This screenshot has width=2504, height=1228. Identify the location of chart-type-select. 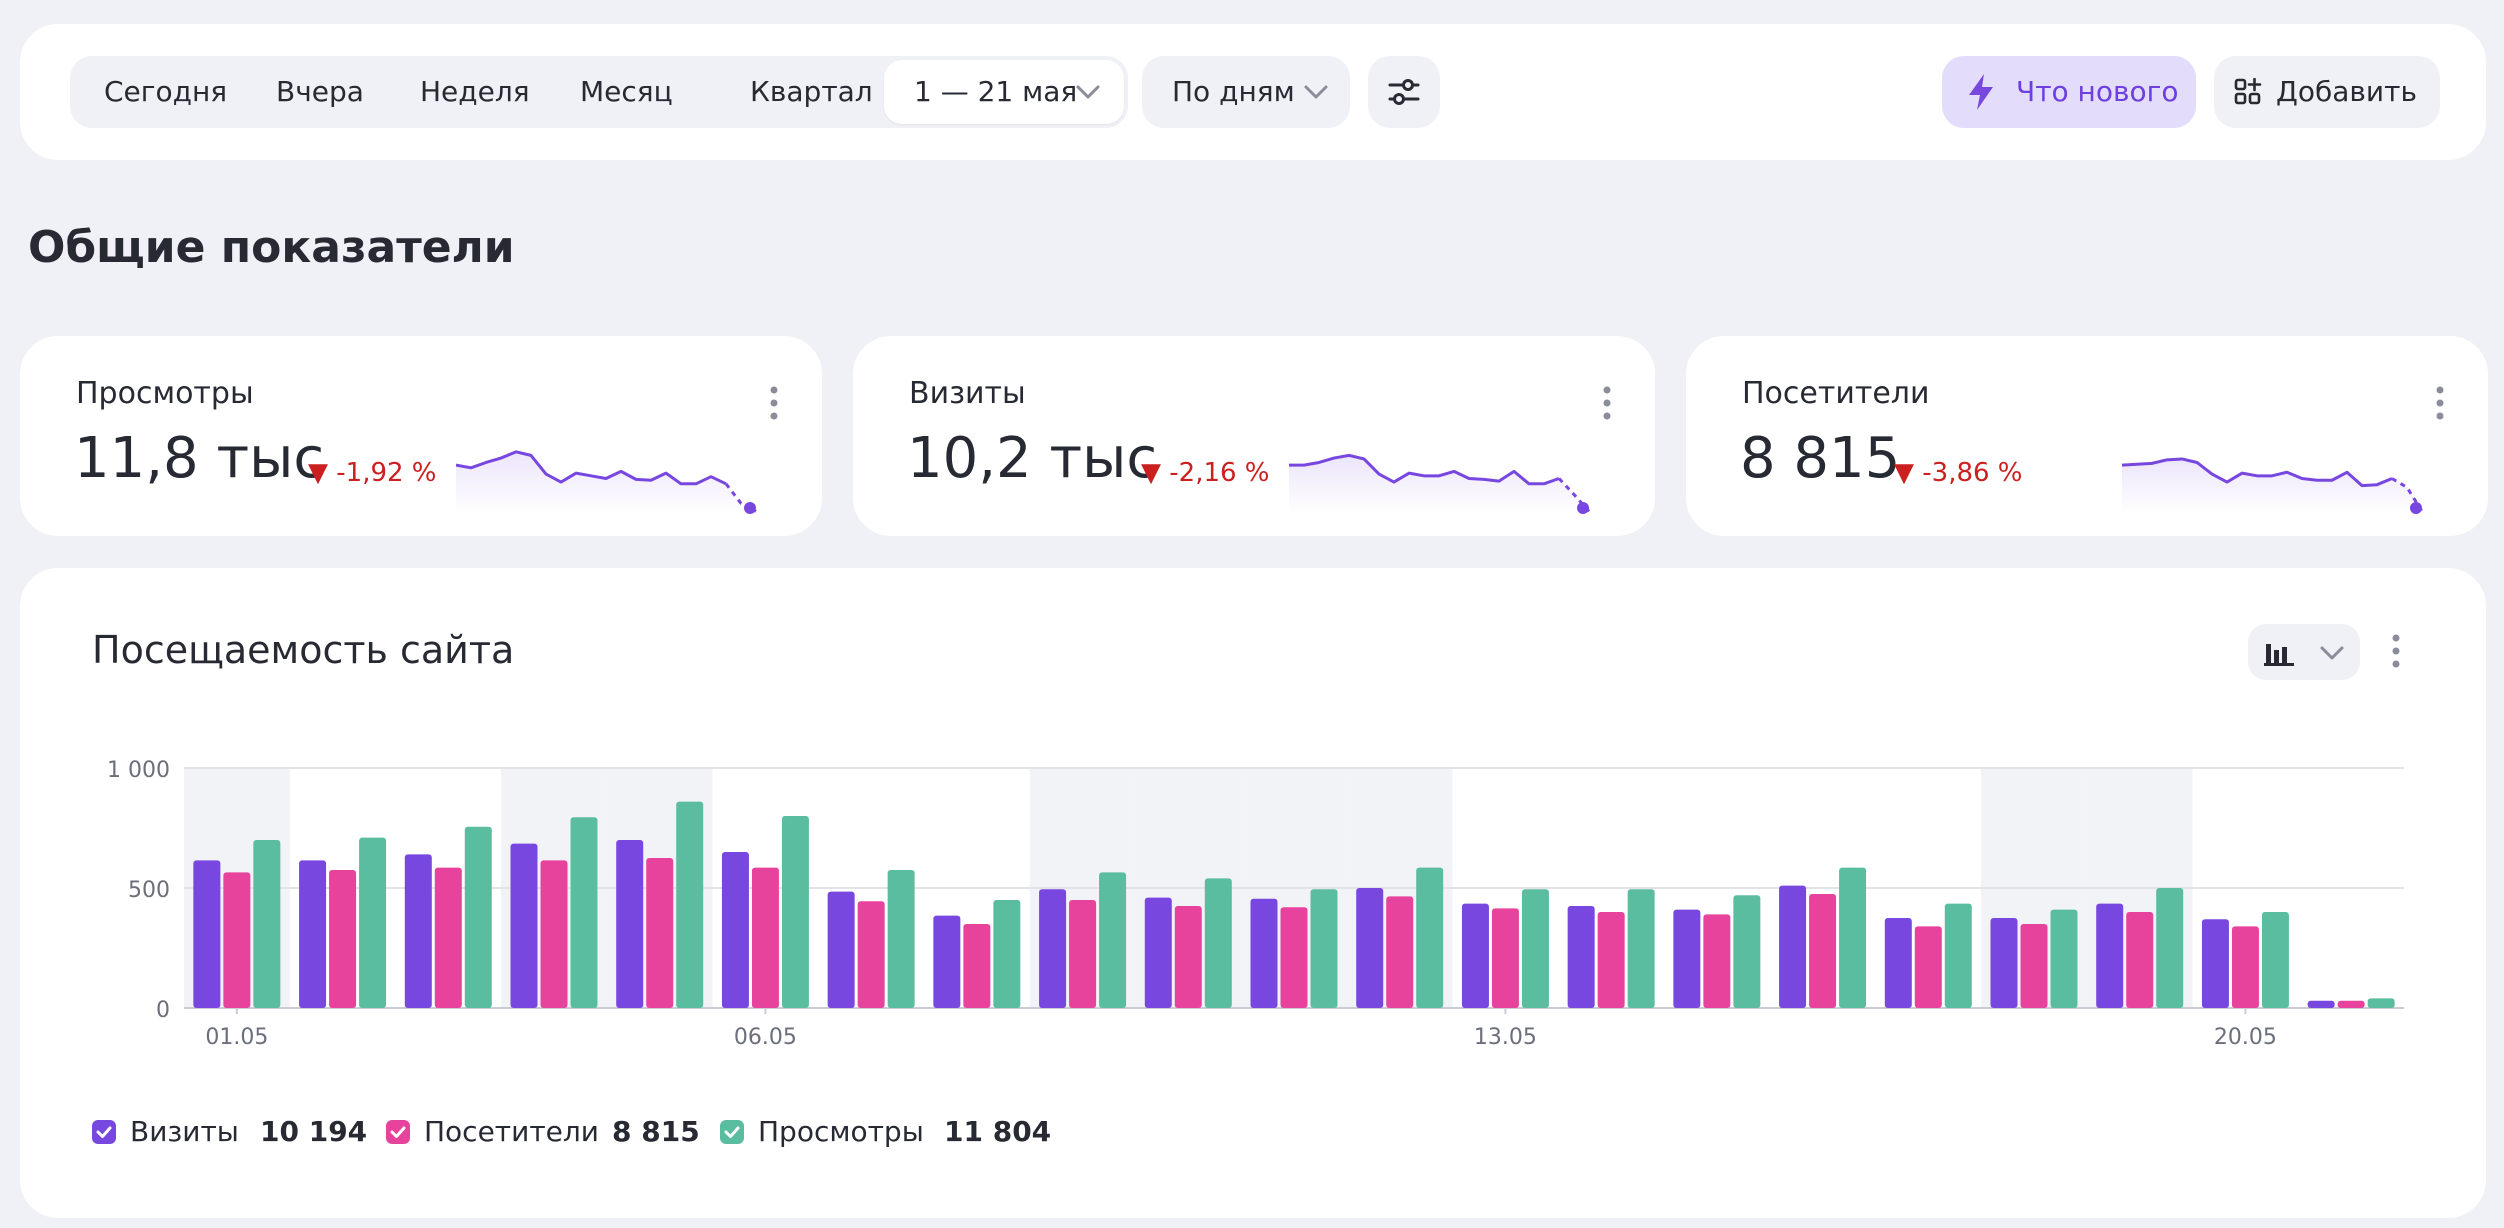
(2304, 652).